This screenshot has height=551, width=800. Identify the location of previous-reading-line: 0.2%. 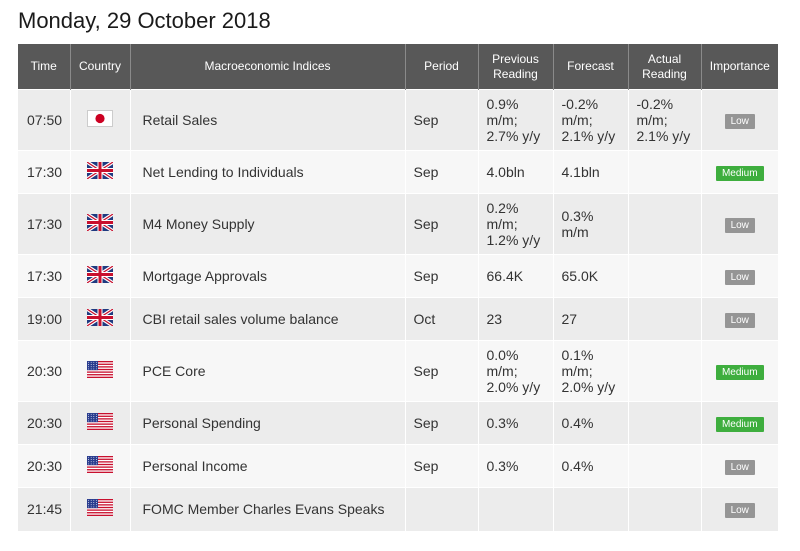
(502, 208).